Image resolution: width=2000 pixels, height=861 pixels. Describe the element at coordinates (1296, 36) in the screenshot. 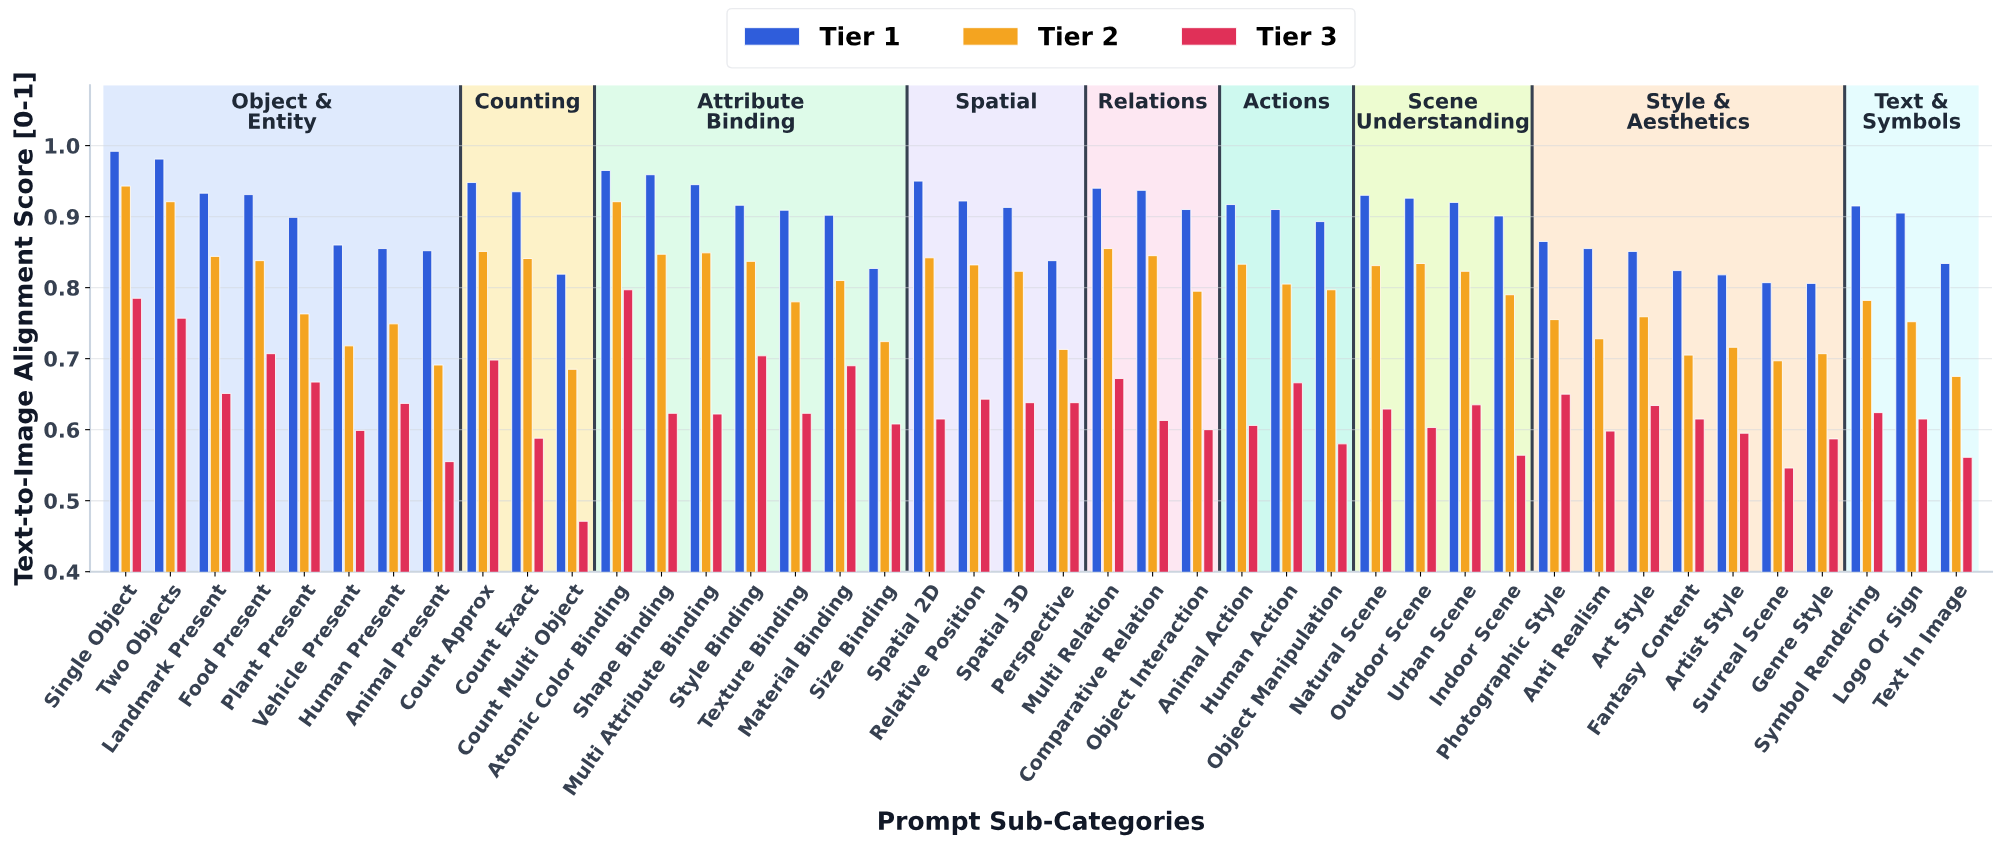

I see `legend-label: Tier 3` at that location.